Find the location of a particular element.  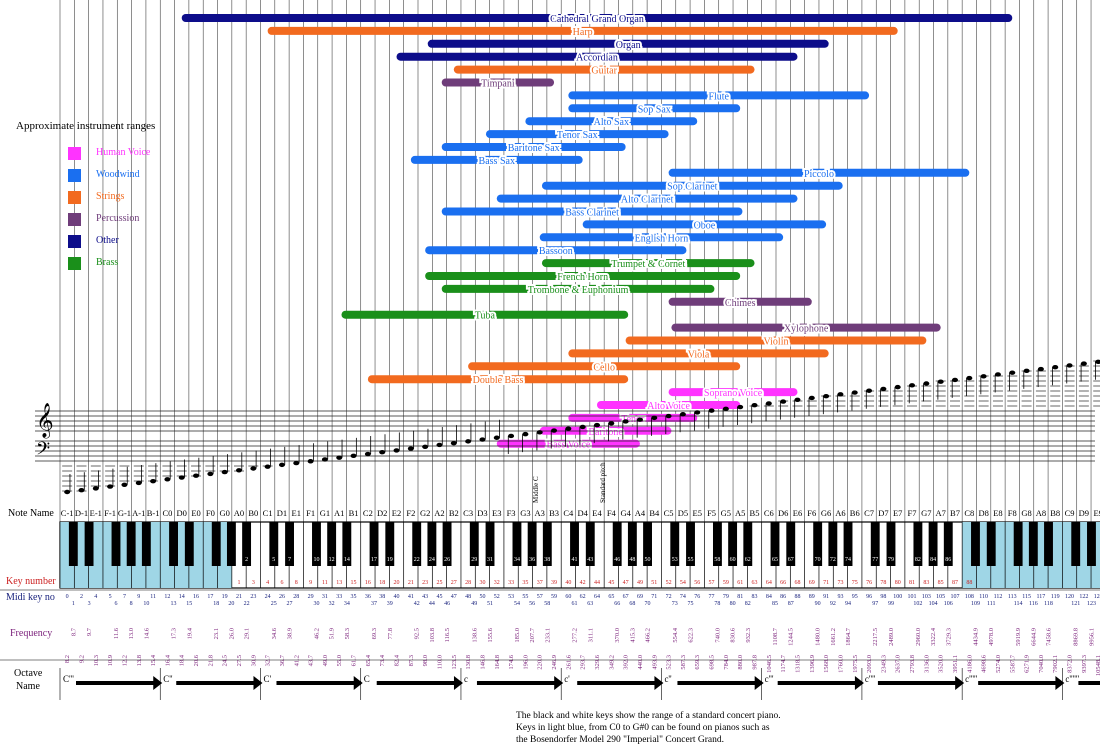

instrument-label: Flute is located at coordinates (718, 96).